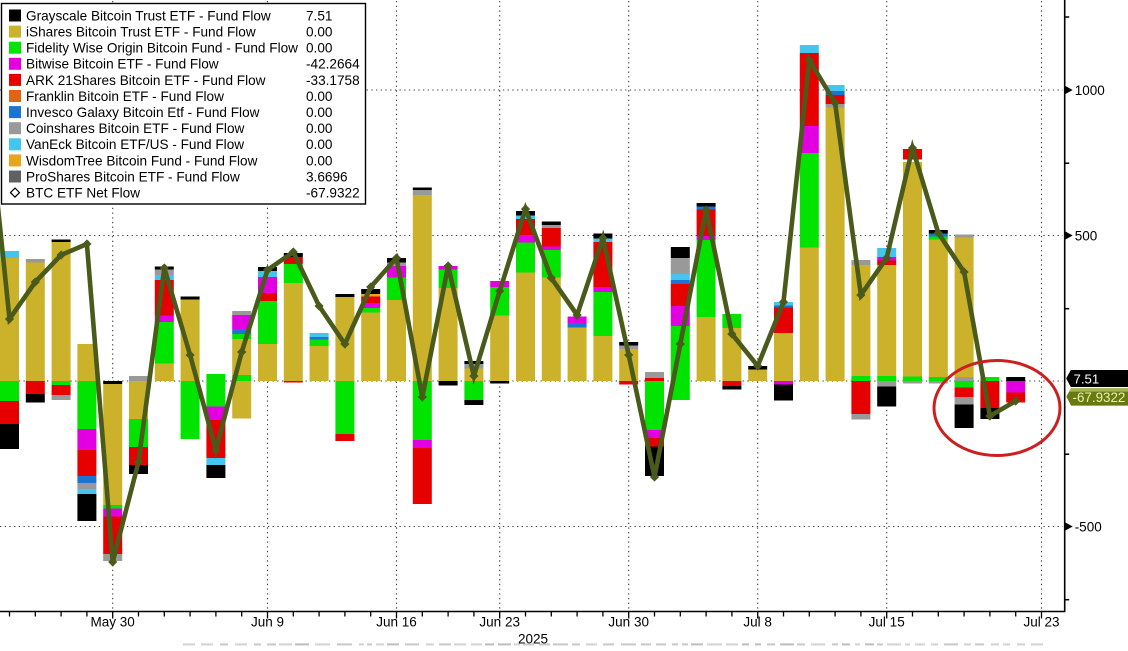  I want to click on svg-text: BTC ETF Net Flow, so click(83, 193).